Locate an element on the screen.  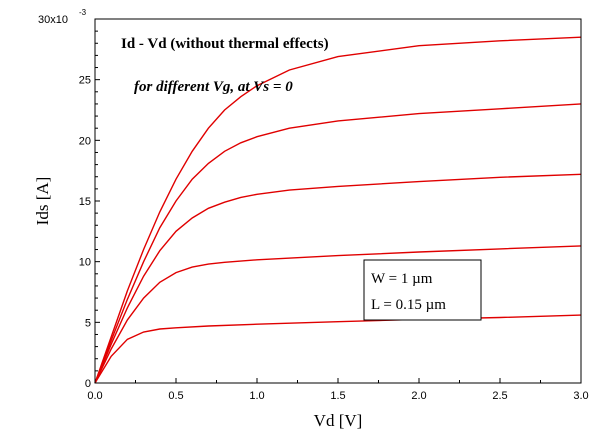
annotation-box: W = 1 µm L = 0.15 µm is located at coordinates (422, 290).